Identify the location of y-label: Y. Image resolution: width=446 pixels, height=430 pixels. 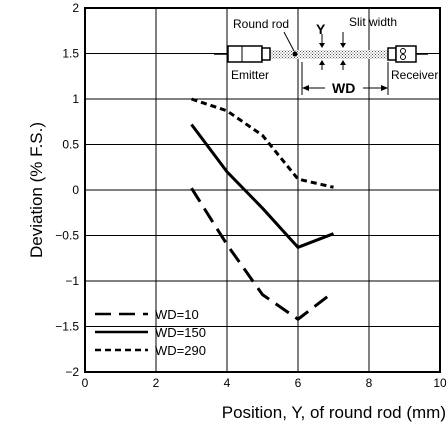
(321, 29).